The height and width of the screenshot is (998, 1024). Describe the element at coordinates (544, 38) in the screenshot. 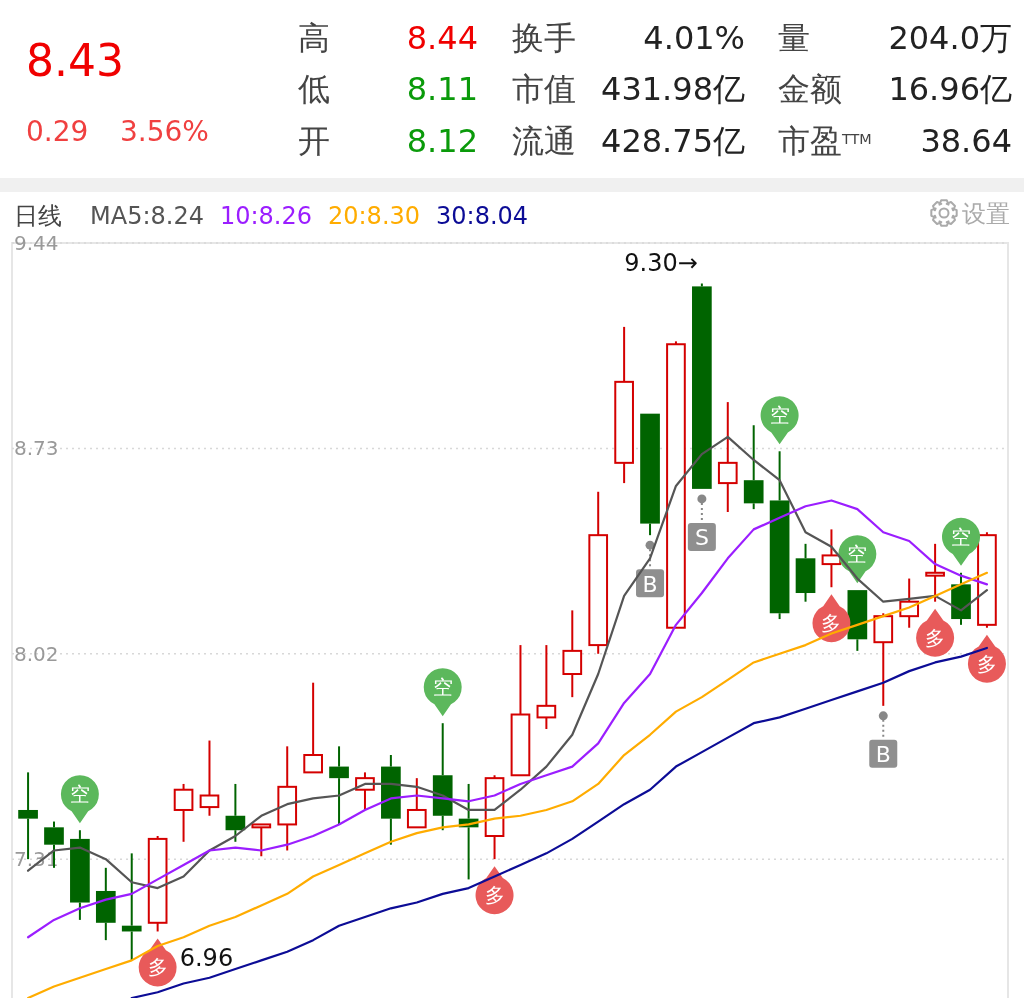

I see `text: 换手` at that location.